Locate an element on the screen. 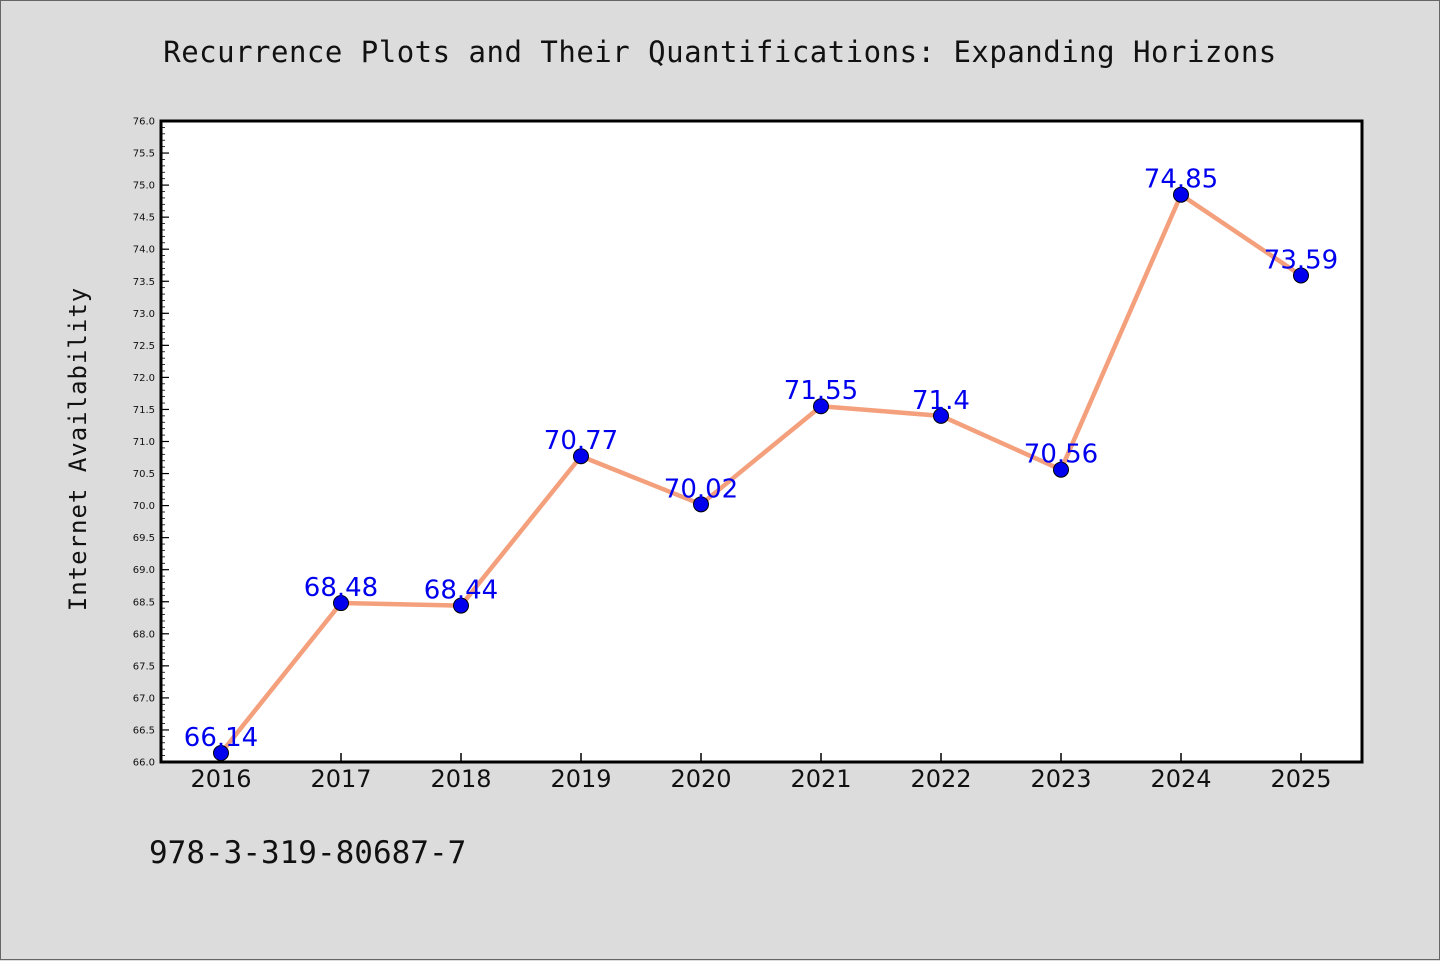 The image size is (1440, 961). x-tick-label: 2016 is located at coordinates (220, 779).